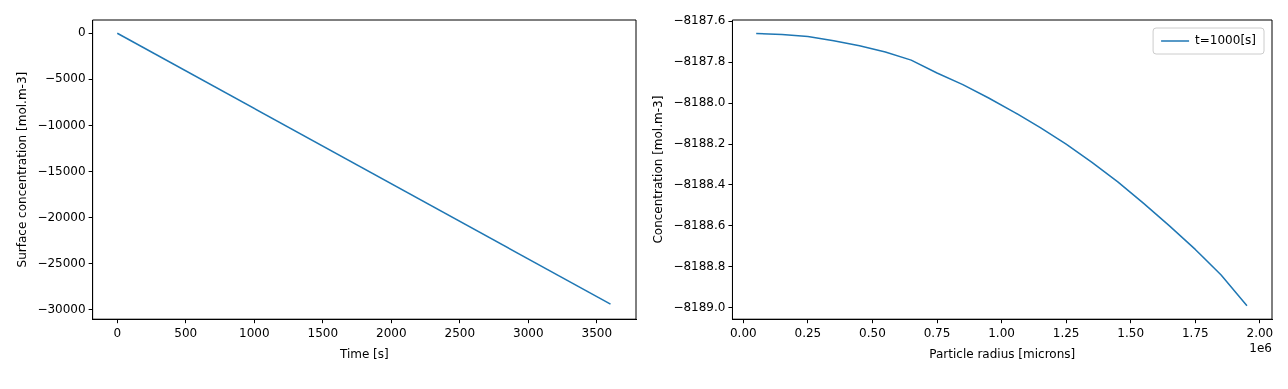 The image size is (1288, 389). I want to click on y-tick-label: −8188.6, so click(699, 225).